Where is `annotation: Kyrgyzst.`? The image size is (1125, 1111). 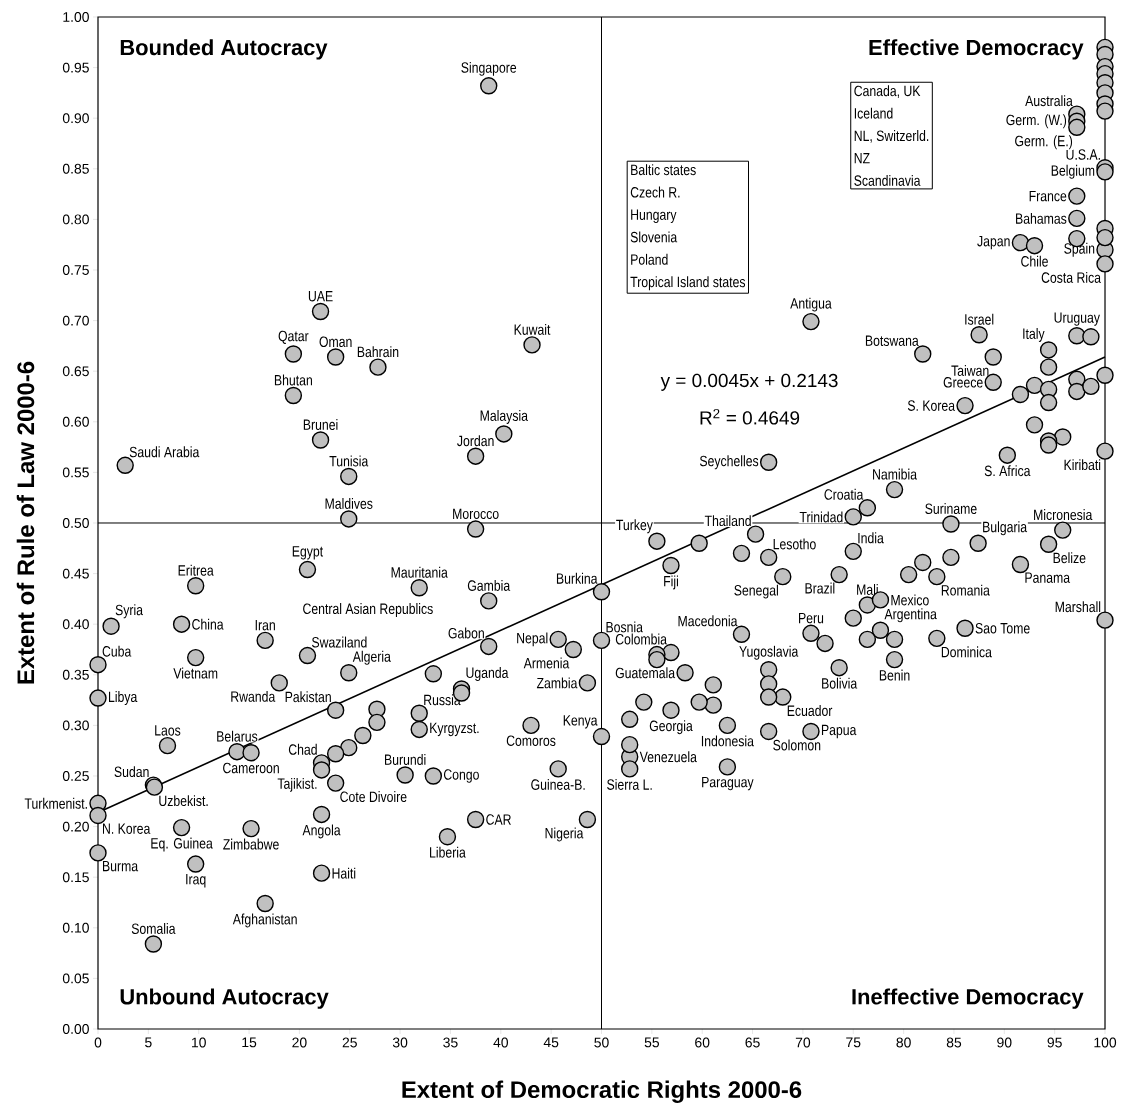 annotation: Kyrgyzst. is located at coordinates (454, 729).